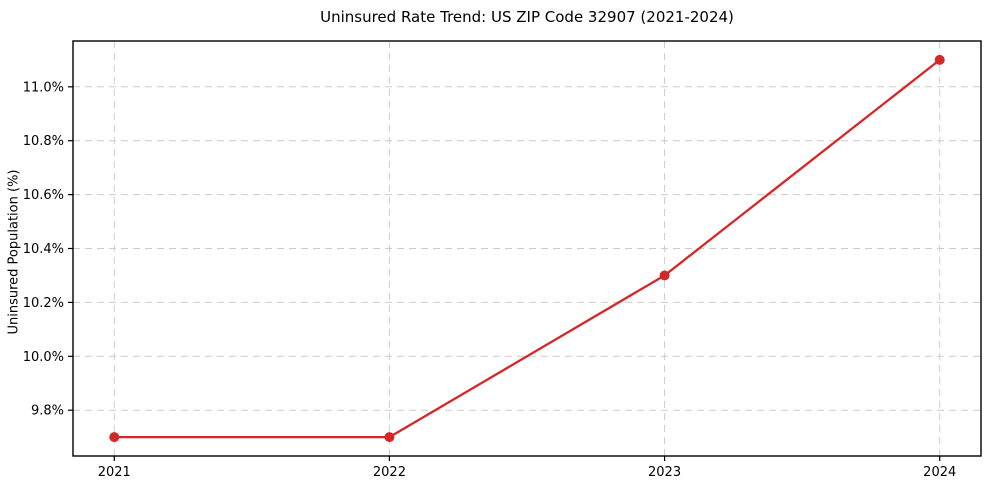  I want to click on x-tick-label: 2023, so click(664, 472).